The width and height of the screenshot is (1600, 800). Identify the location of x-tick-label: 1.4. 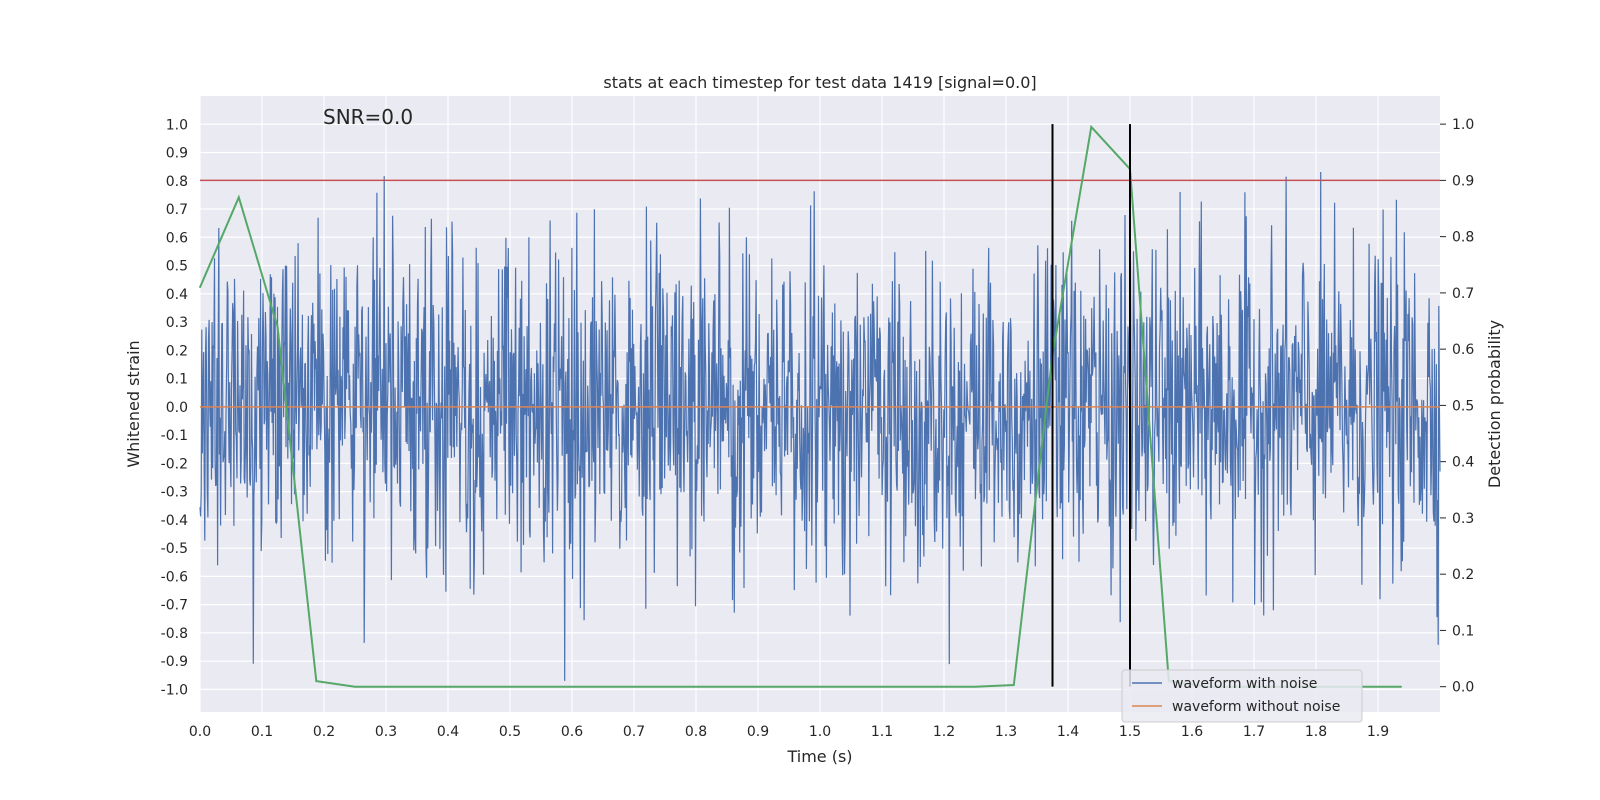
(1068, 732).